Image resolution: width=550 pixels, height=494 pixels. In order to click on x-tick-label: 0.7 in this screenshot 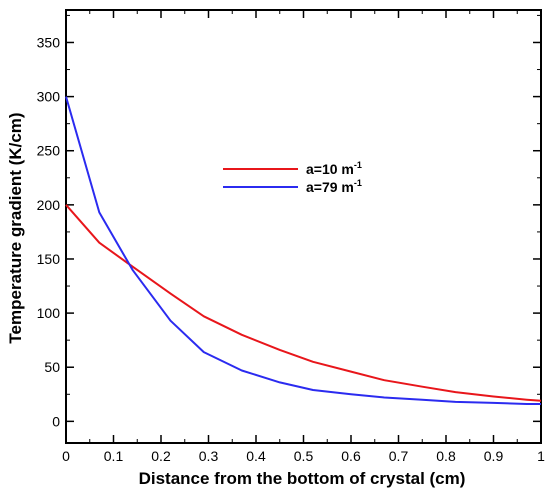, I will do `click(399, 456)`.